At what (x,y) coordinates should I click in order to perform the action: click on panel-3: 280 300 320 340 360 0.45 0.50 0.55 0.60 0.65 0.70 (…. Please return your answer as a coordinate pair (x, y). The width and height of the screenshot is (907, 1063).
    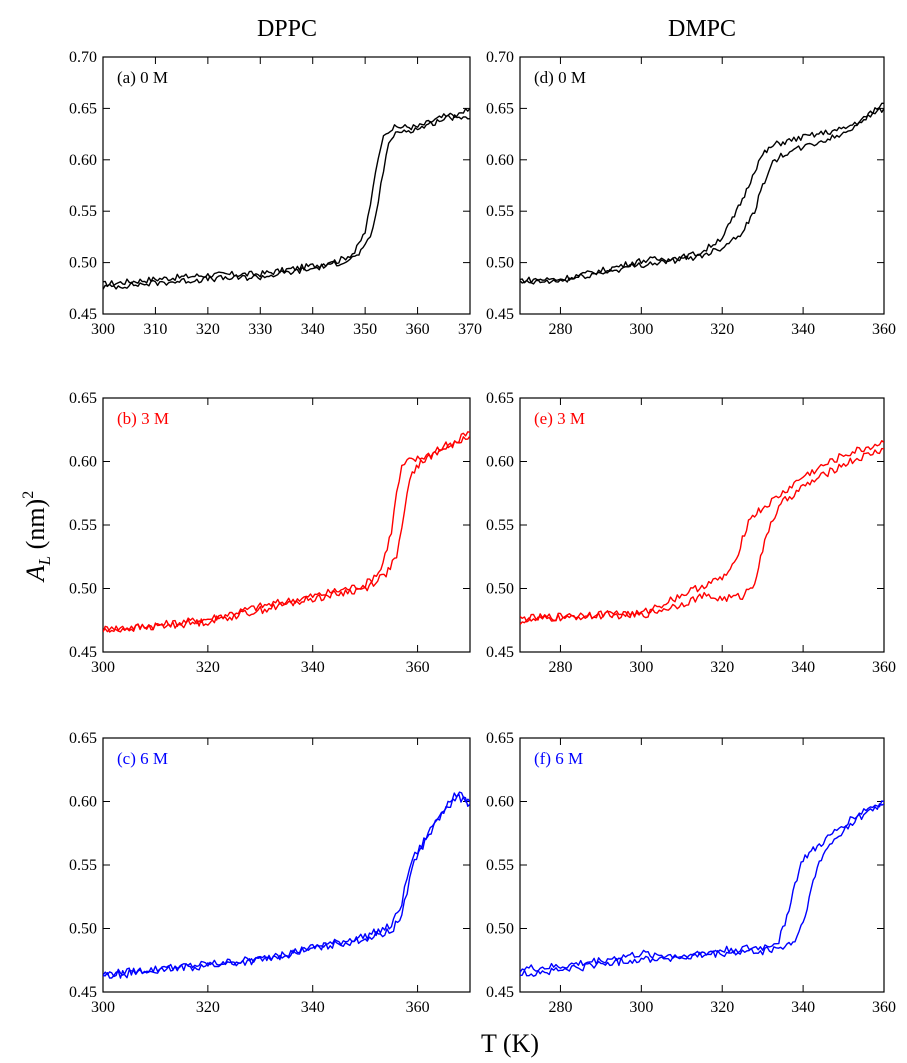
    Looking at the image, I should click on (691, 193).